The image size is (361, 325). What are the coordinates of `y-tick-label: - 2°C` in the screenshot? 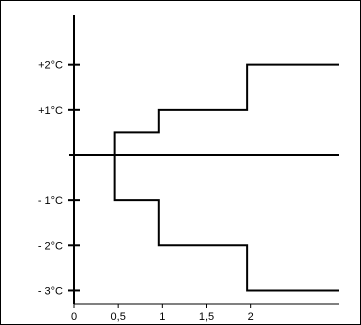 It's located at (50, 246).